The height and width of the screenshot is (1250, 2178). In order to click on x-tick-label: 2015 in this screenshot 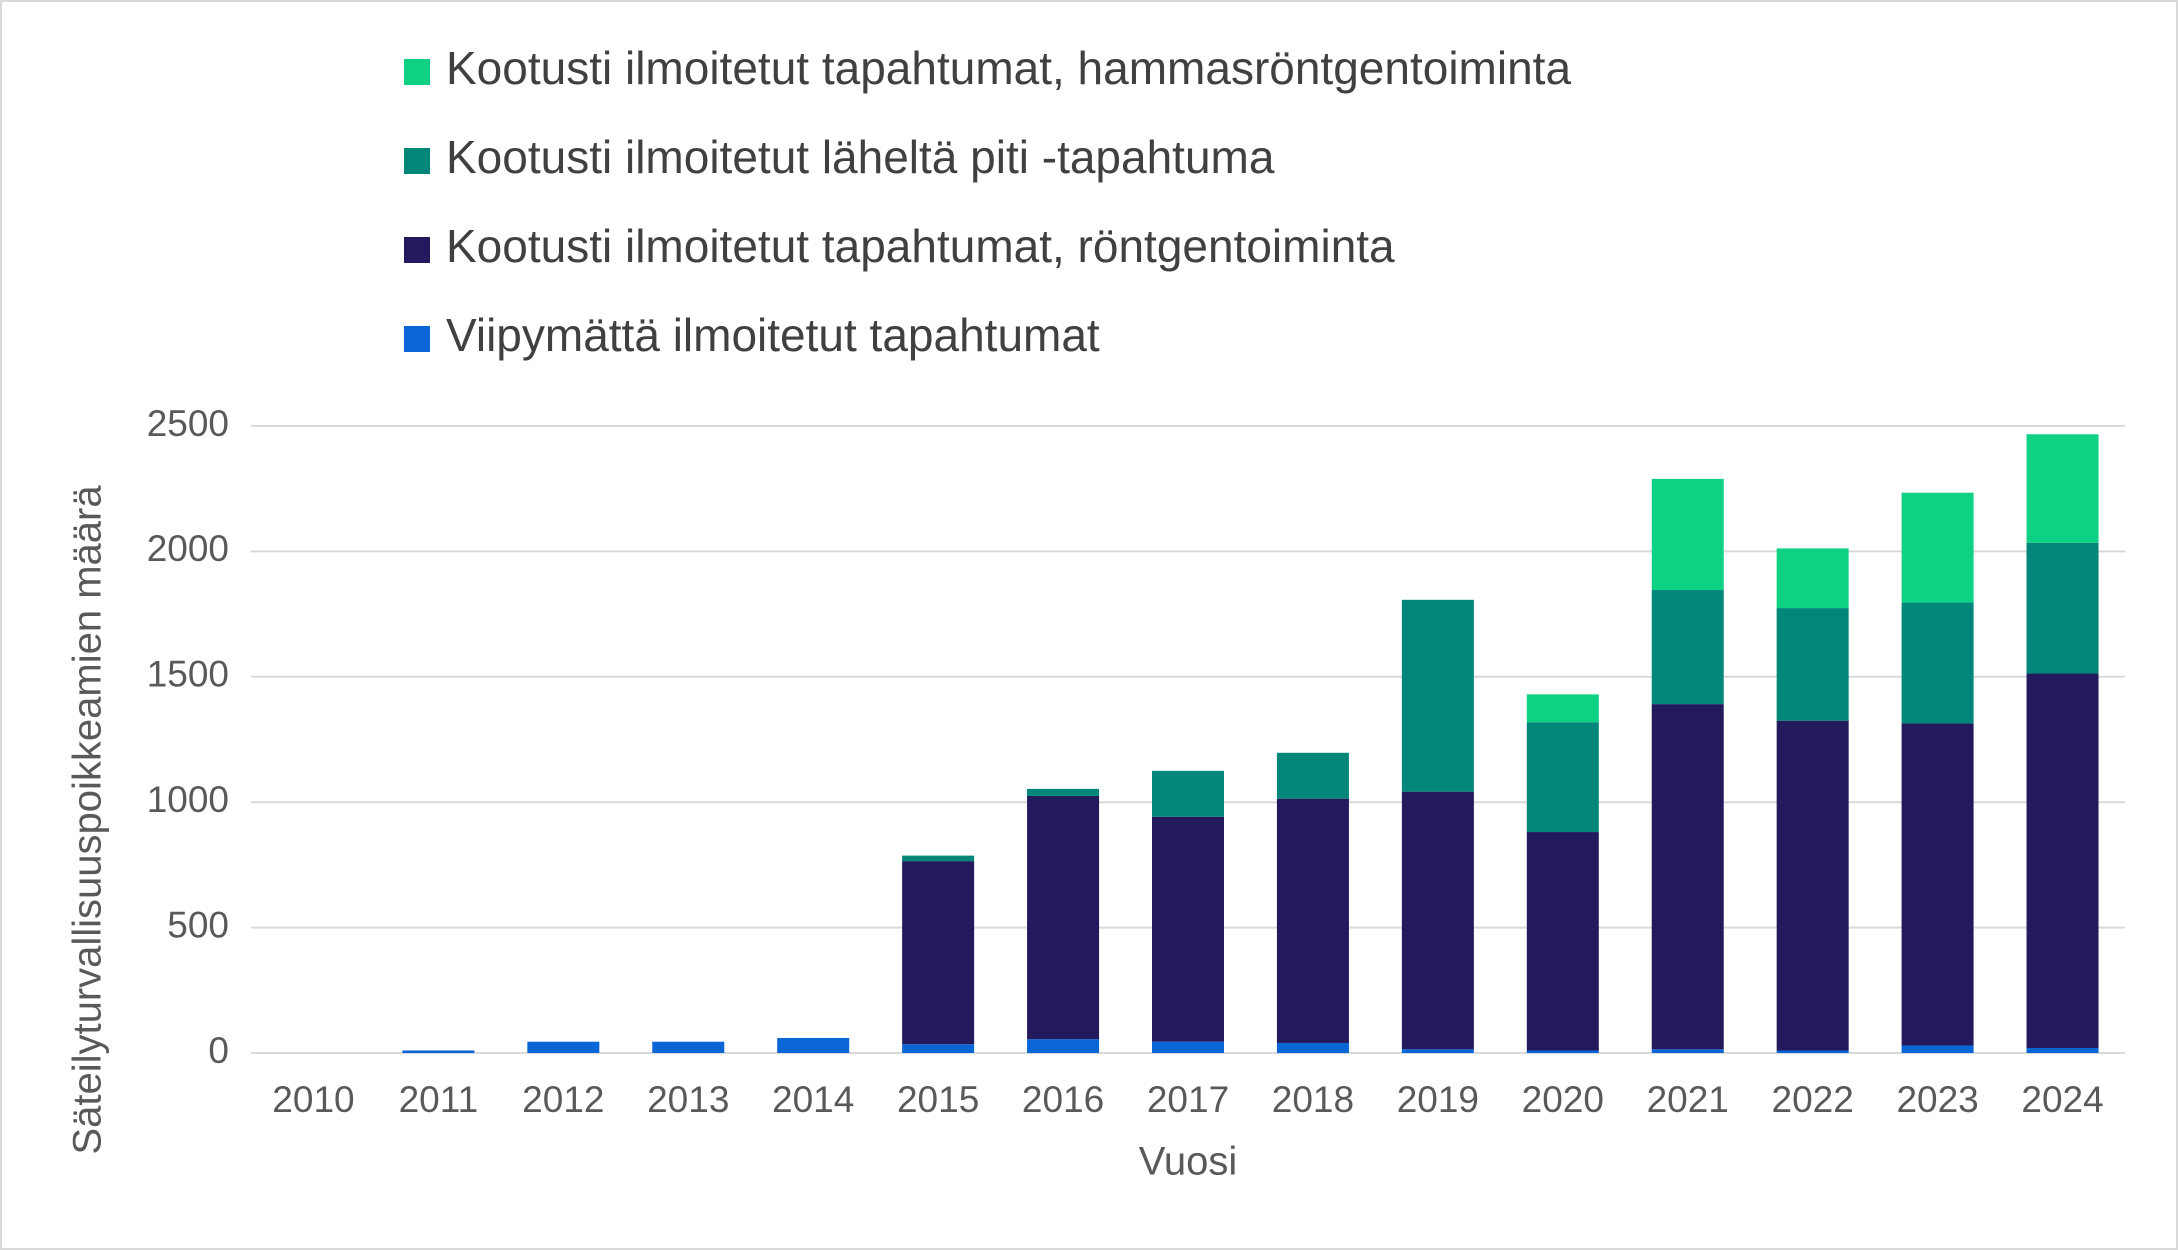, I will do `click(938, 1099)`.